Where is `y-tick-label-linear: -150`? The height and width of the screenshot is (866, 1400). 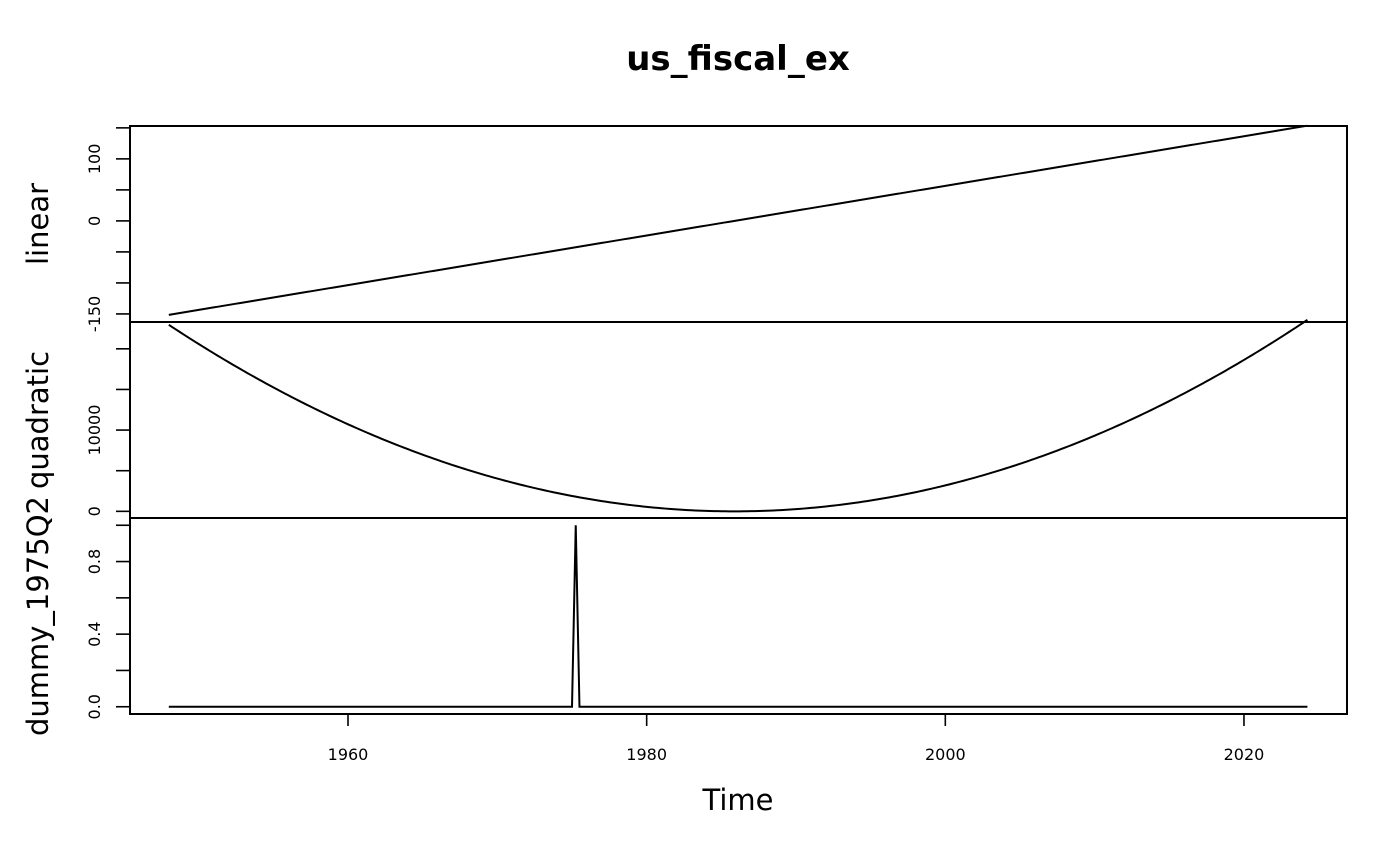
y-tick-label-linear: -150 is located at coordinates (94, 314).